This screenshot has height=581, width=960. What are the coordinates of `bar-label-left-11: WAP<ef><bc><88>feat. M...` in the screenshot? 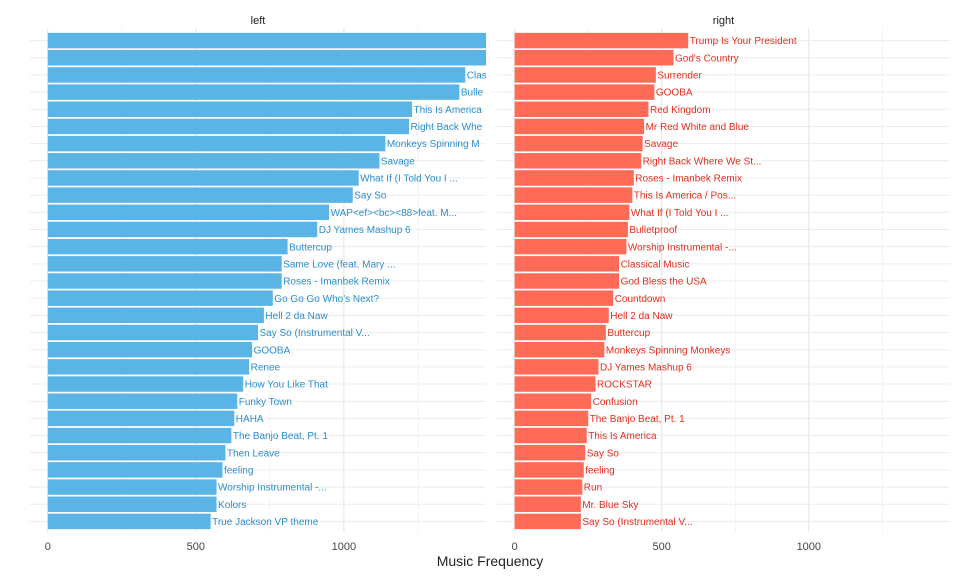 It's located at (394, 213).